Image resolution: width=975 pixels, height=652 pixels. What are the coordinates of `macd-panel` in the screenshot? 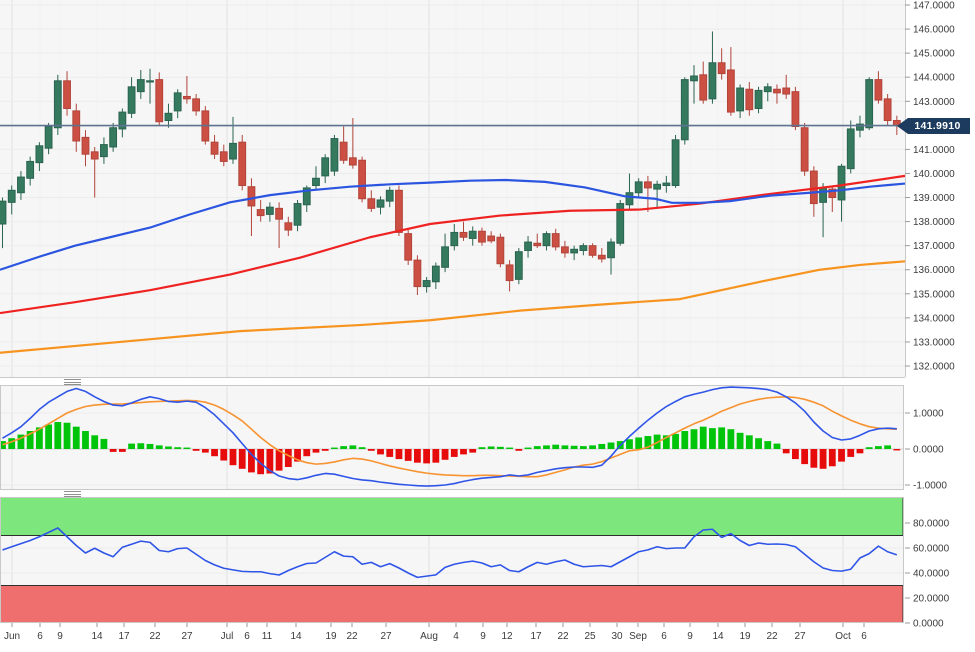 It's located at (452, 437).